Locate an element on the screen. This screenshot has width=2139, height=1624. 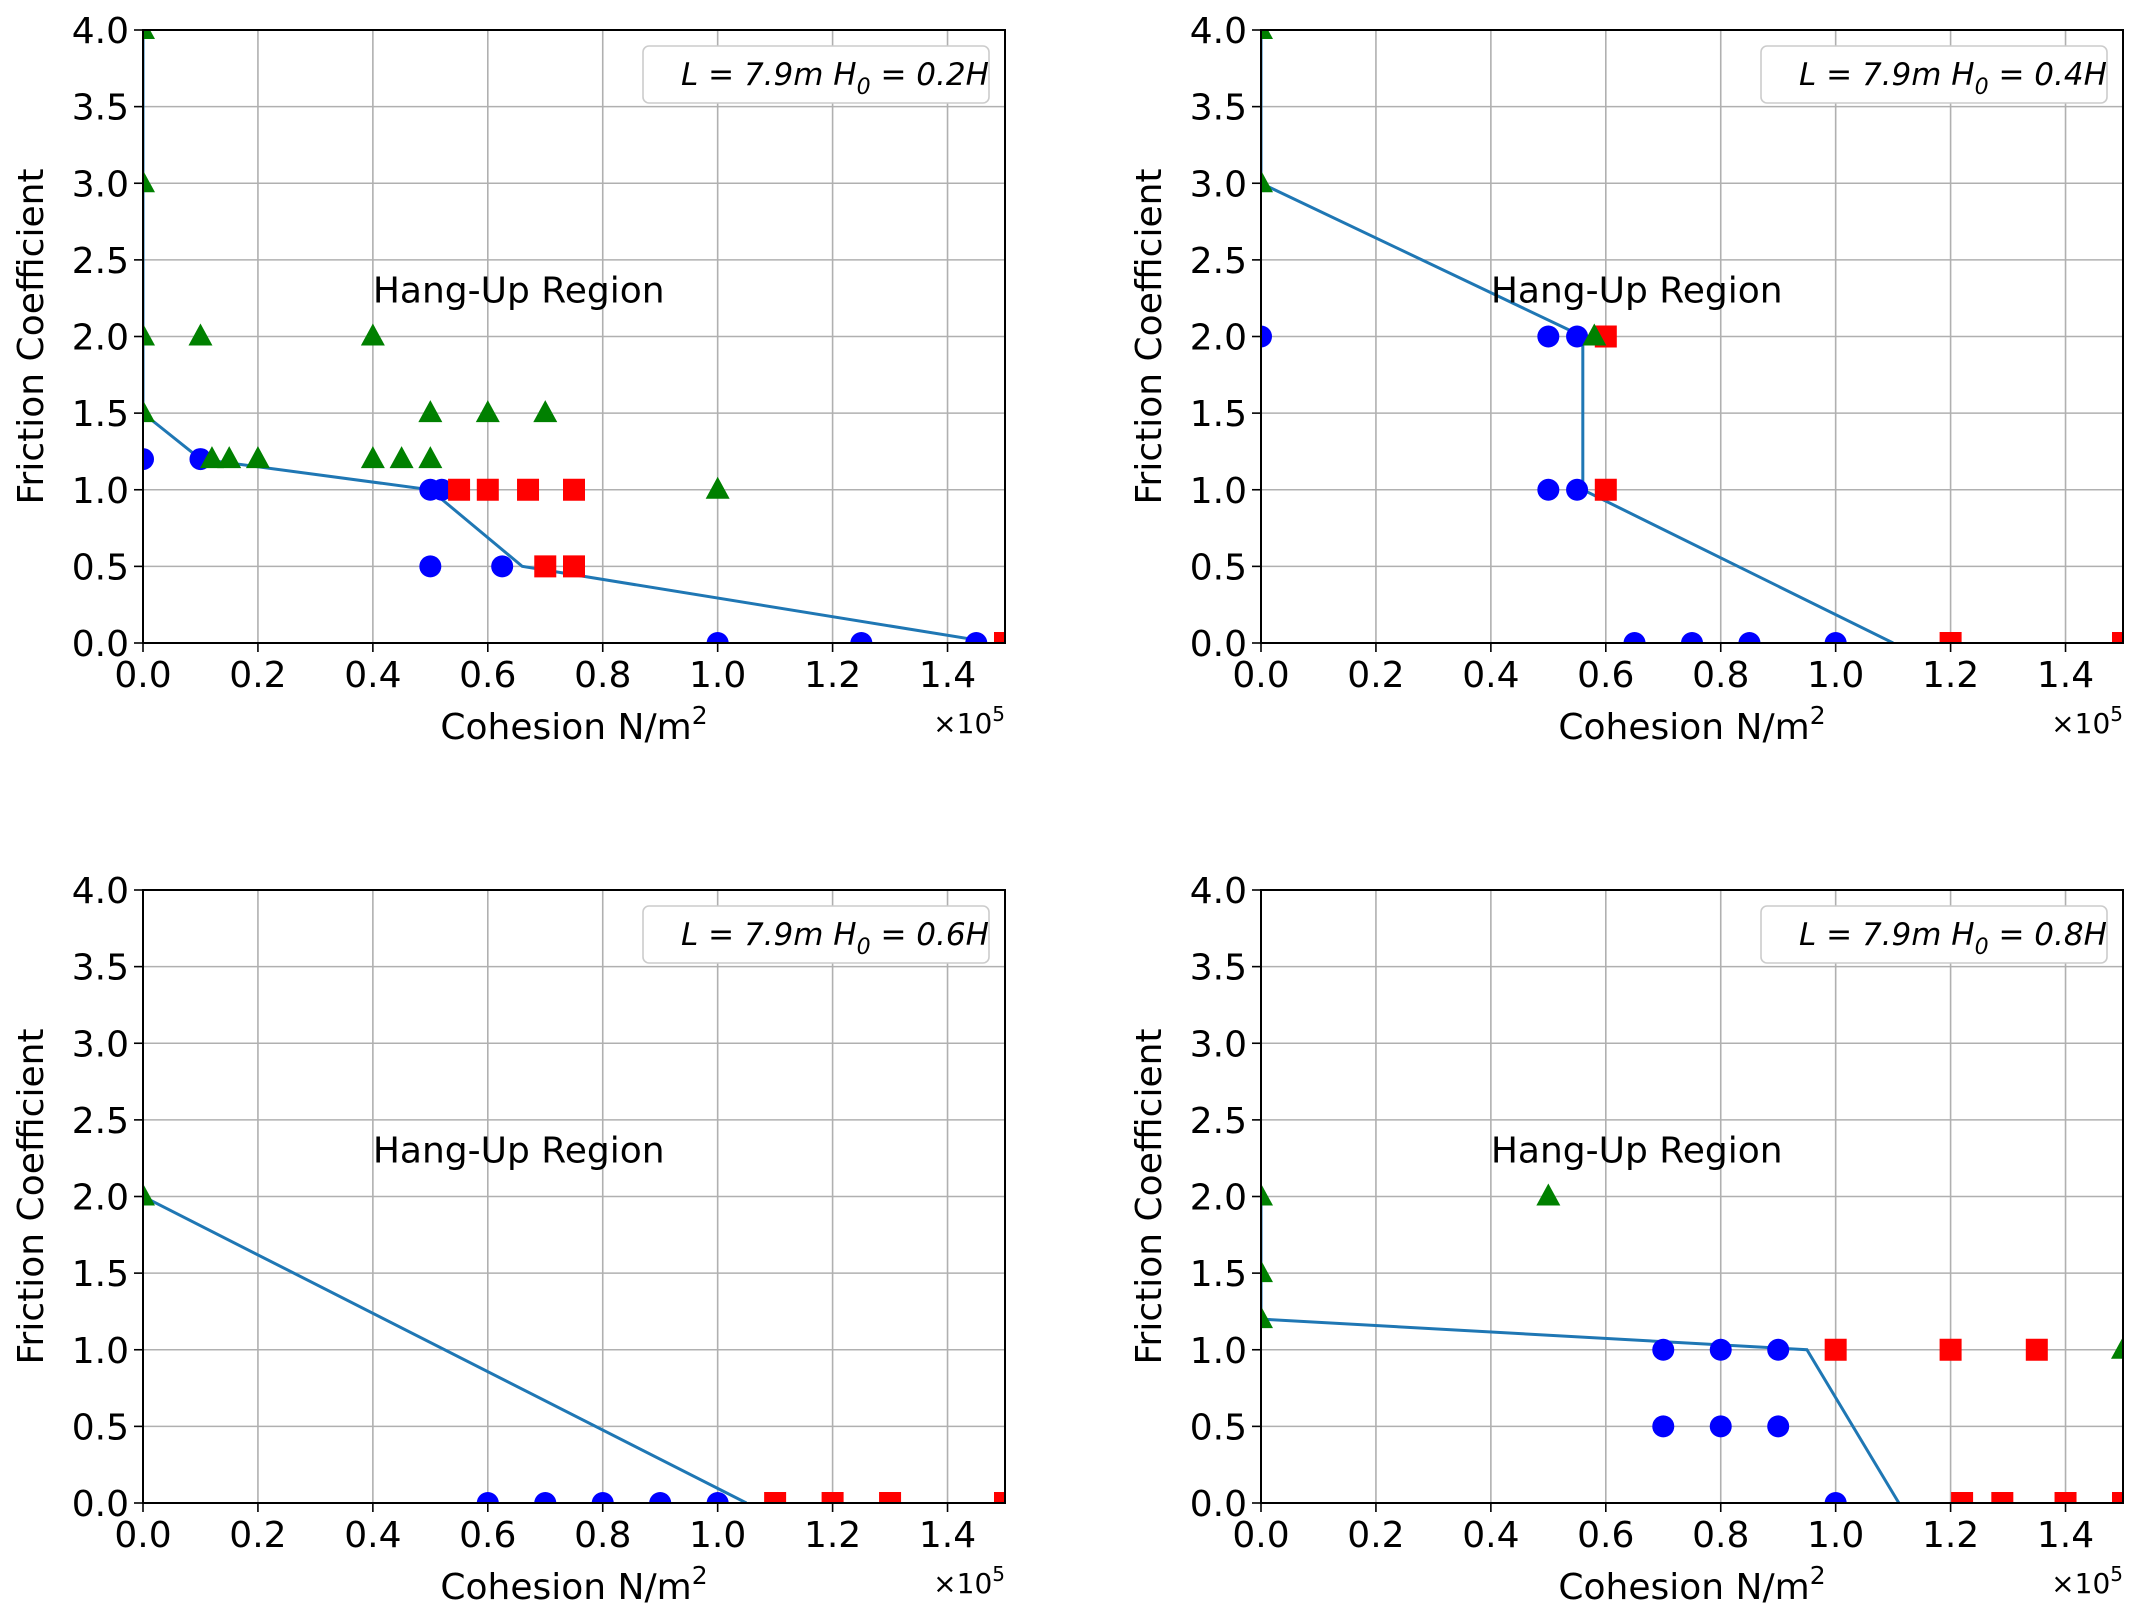
x-multiplier-exp: 5 is located at coordinates (998, 1574).